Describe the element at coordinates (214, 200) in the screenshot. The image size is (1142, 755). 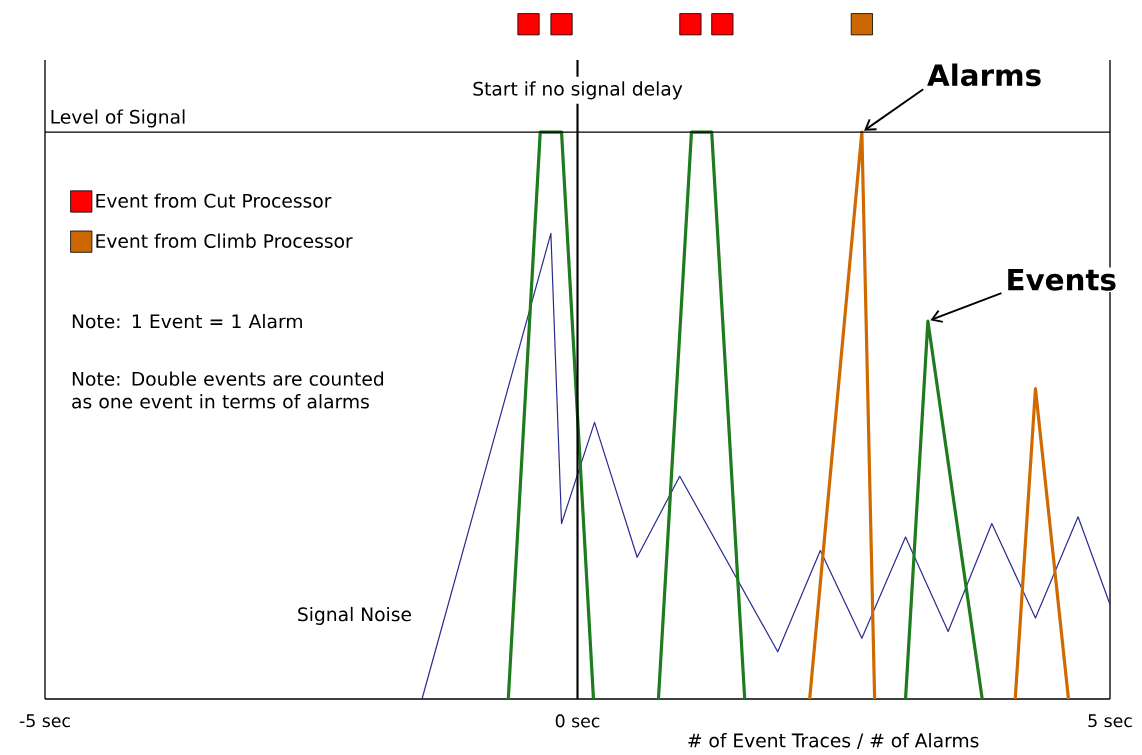
I see `legend-label: Event from Cut Processor` at that location.